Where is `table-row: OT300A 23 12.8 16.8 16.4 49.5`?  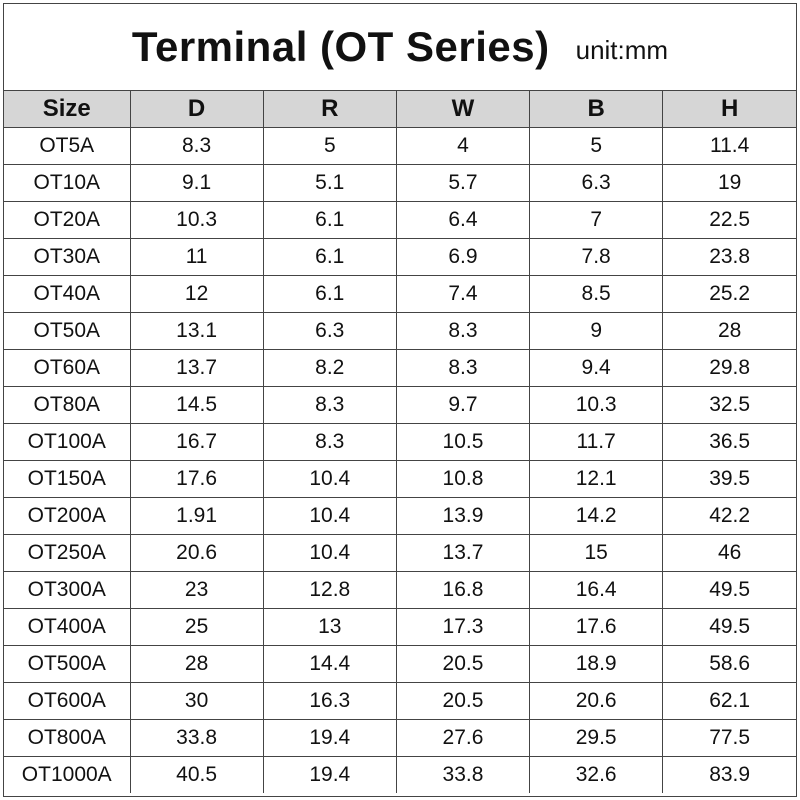
table-row: OT300A 23 12.8 16.8 16.4 49.5 is located at coordinates (400, 590).